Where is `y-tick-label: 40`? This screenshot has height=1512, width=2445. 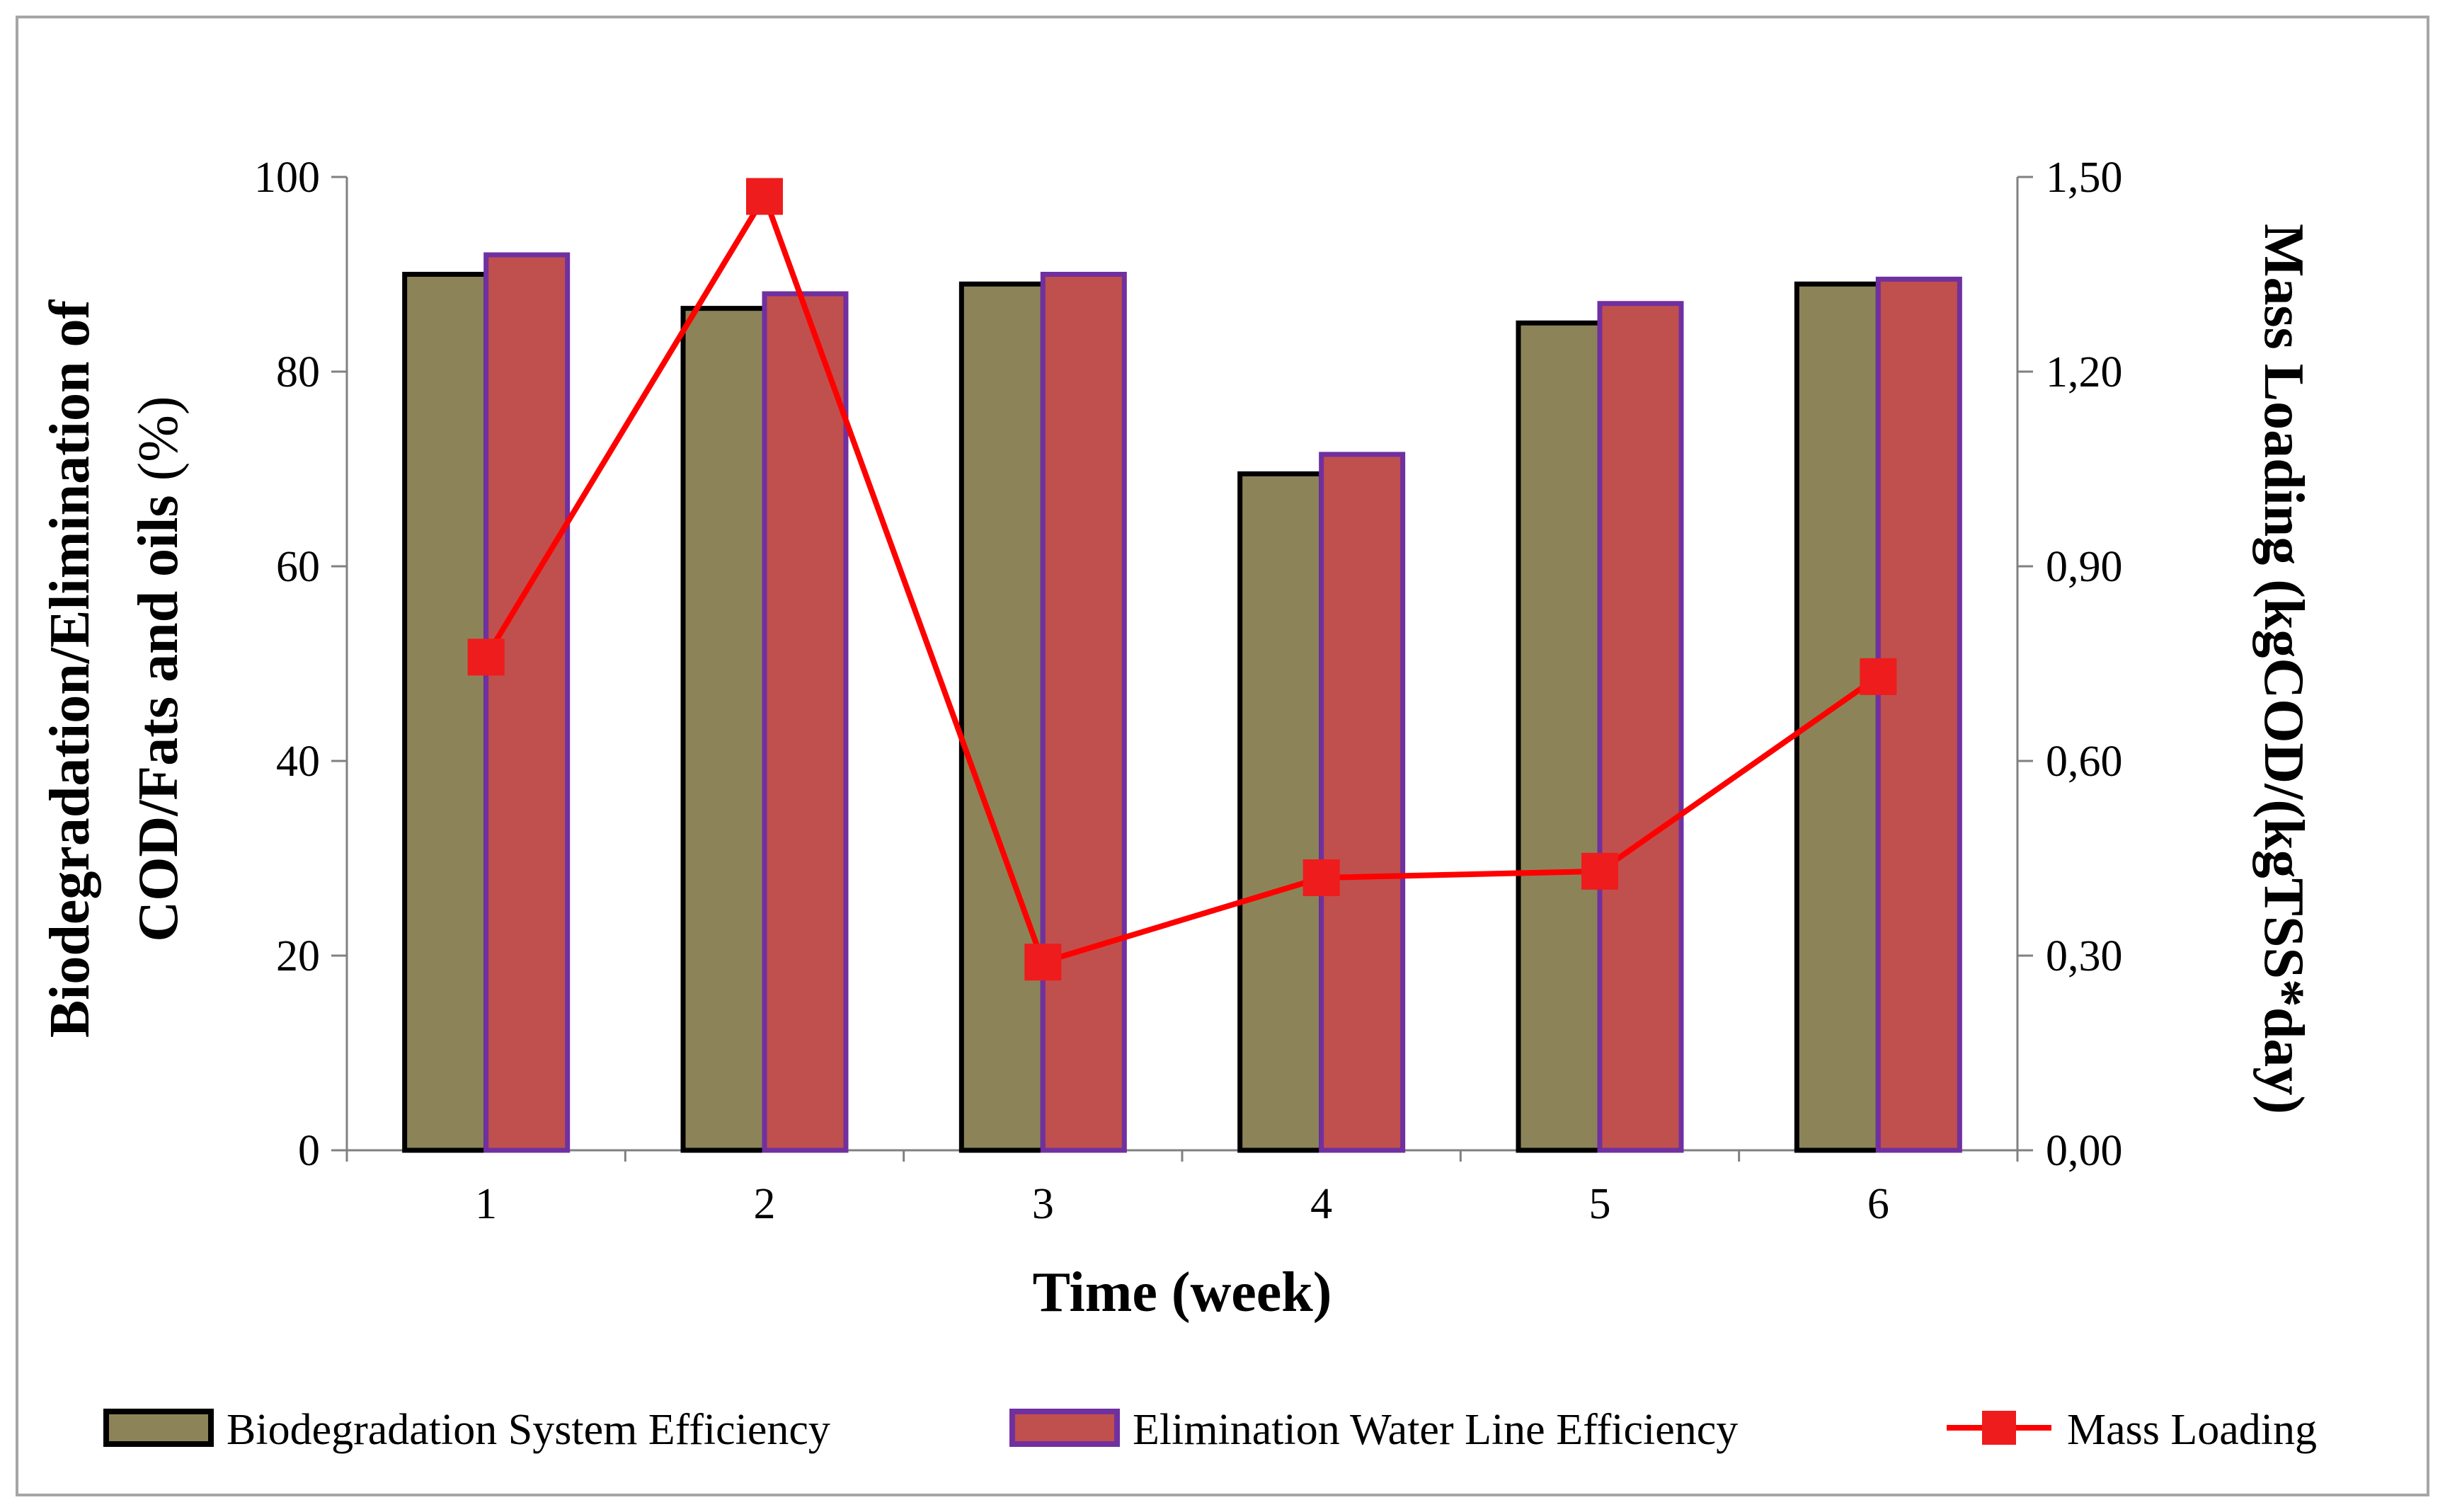 y-tick-label: 40 is located at coordinates (298, 762).